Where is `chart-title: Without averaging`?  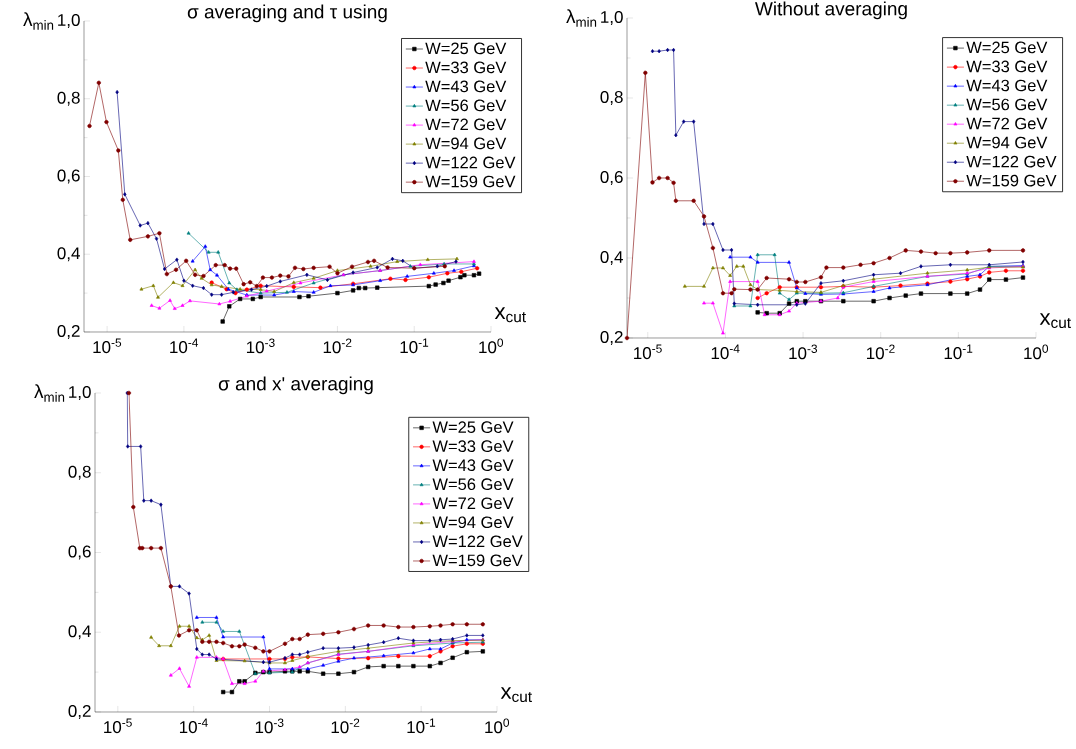
chart-title: Without averaging is located at coordinates (831, 10).